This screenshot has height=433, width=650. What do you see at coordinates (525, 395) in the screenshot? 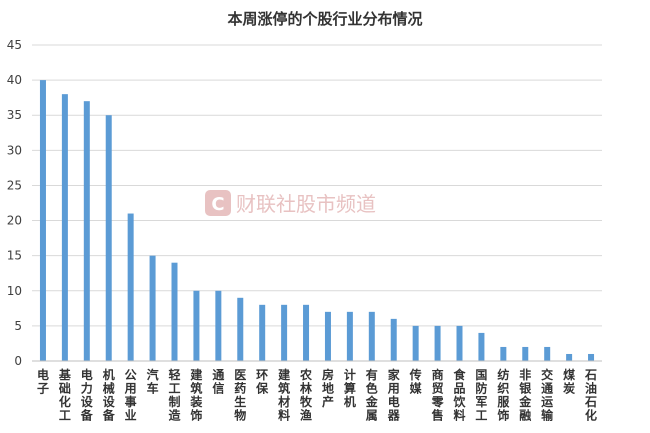
I see `x-tick-label: 非银金融` at bounding box center [525, 395].